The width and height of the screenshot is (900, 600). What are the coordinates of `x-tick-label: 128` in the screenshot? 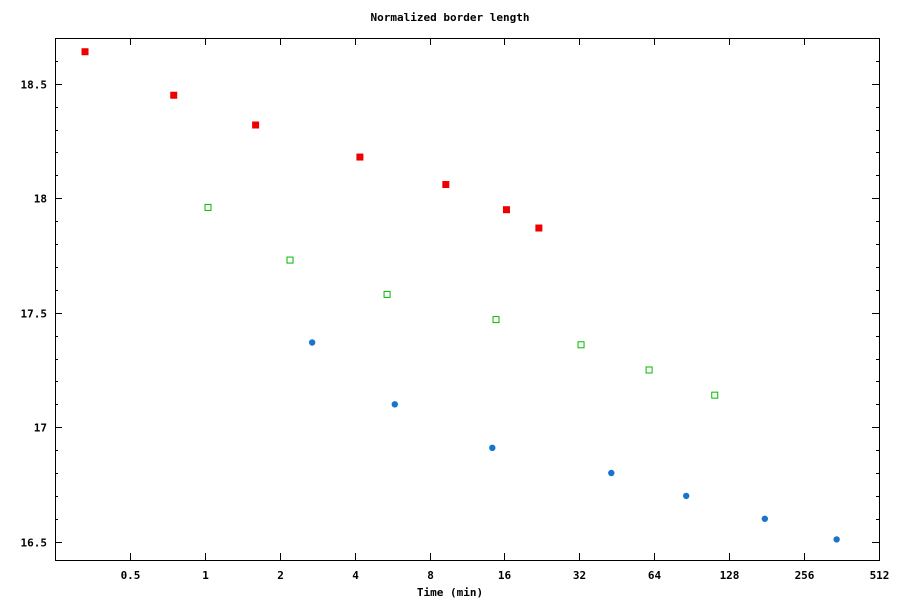 It's located at (730, 575).